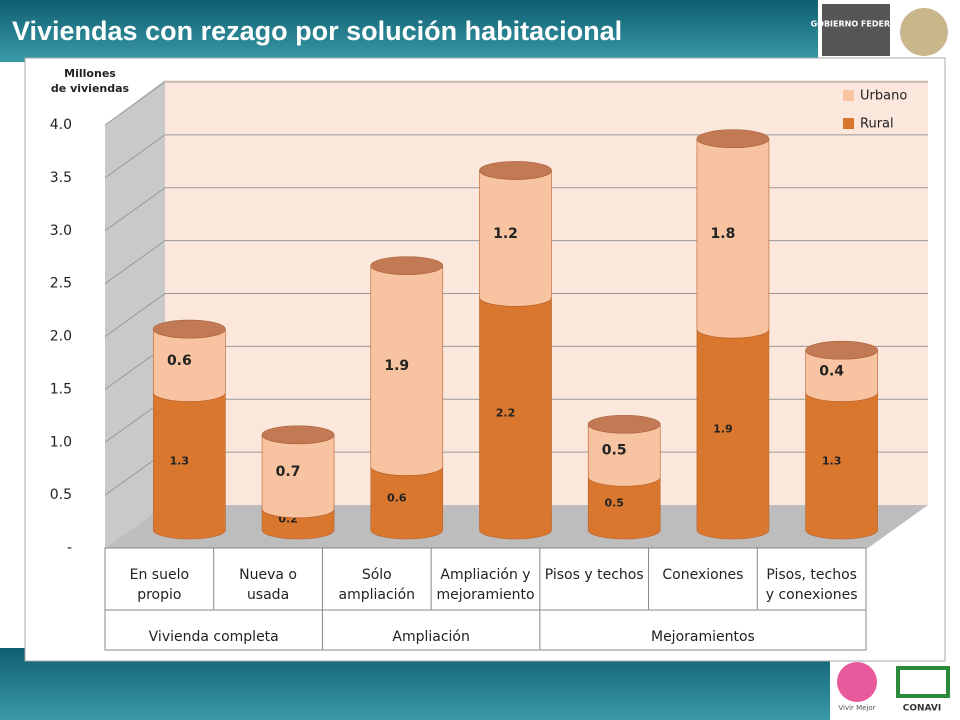 The height and width of the screenshot is (720, 960). Describe the element at coordinates (61, 125) in the screenshot. I see `y-tick-label: 4.0` at that location.